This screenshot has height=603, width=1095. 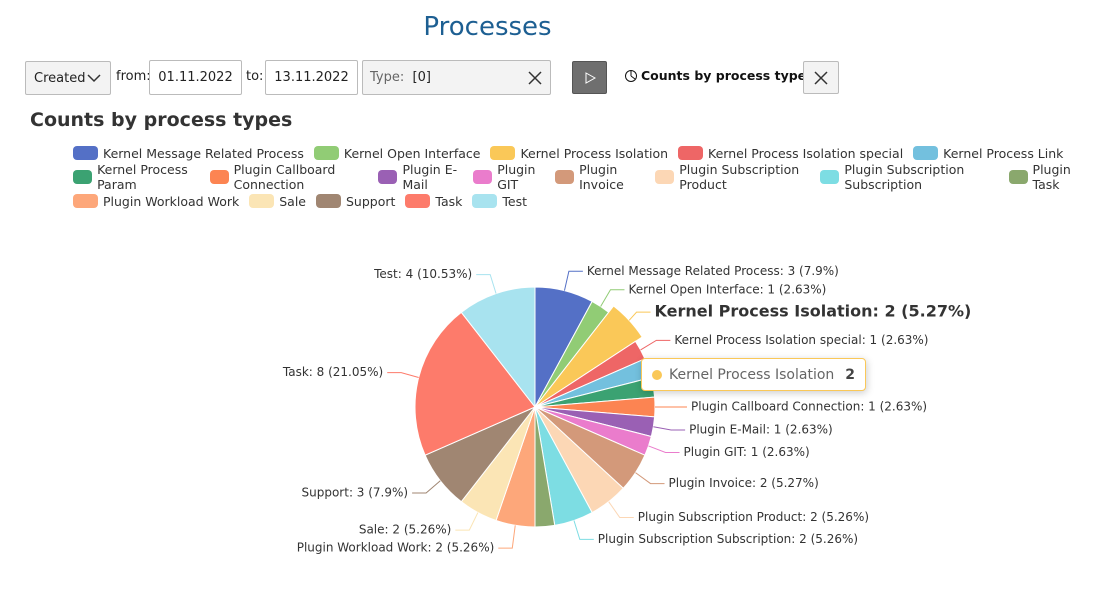 What do you see at coordinates (161, 120) in the screenshot?
I see `chart-title: Counts by process types` at bounding box center [161, 120].